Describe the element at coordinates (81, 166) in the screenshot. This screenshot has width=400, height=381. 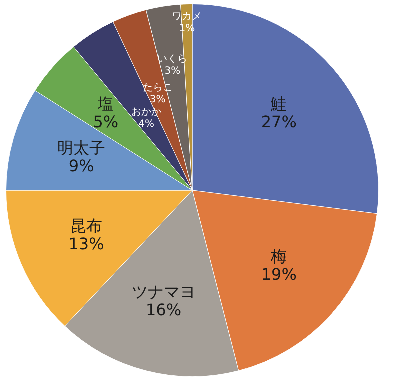
I see `data-label: 9%` at that location.